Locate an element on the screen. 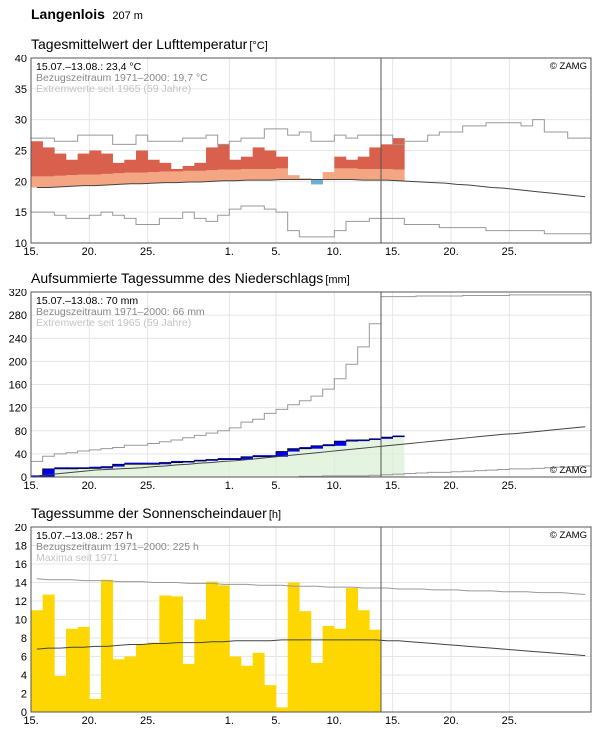  sunshine-info-line-2: Bezugszeitraum 1971–2000: 225 h is located at coordinates (117, 547).